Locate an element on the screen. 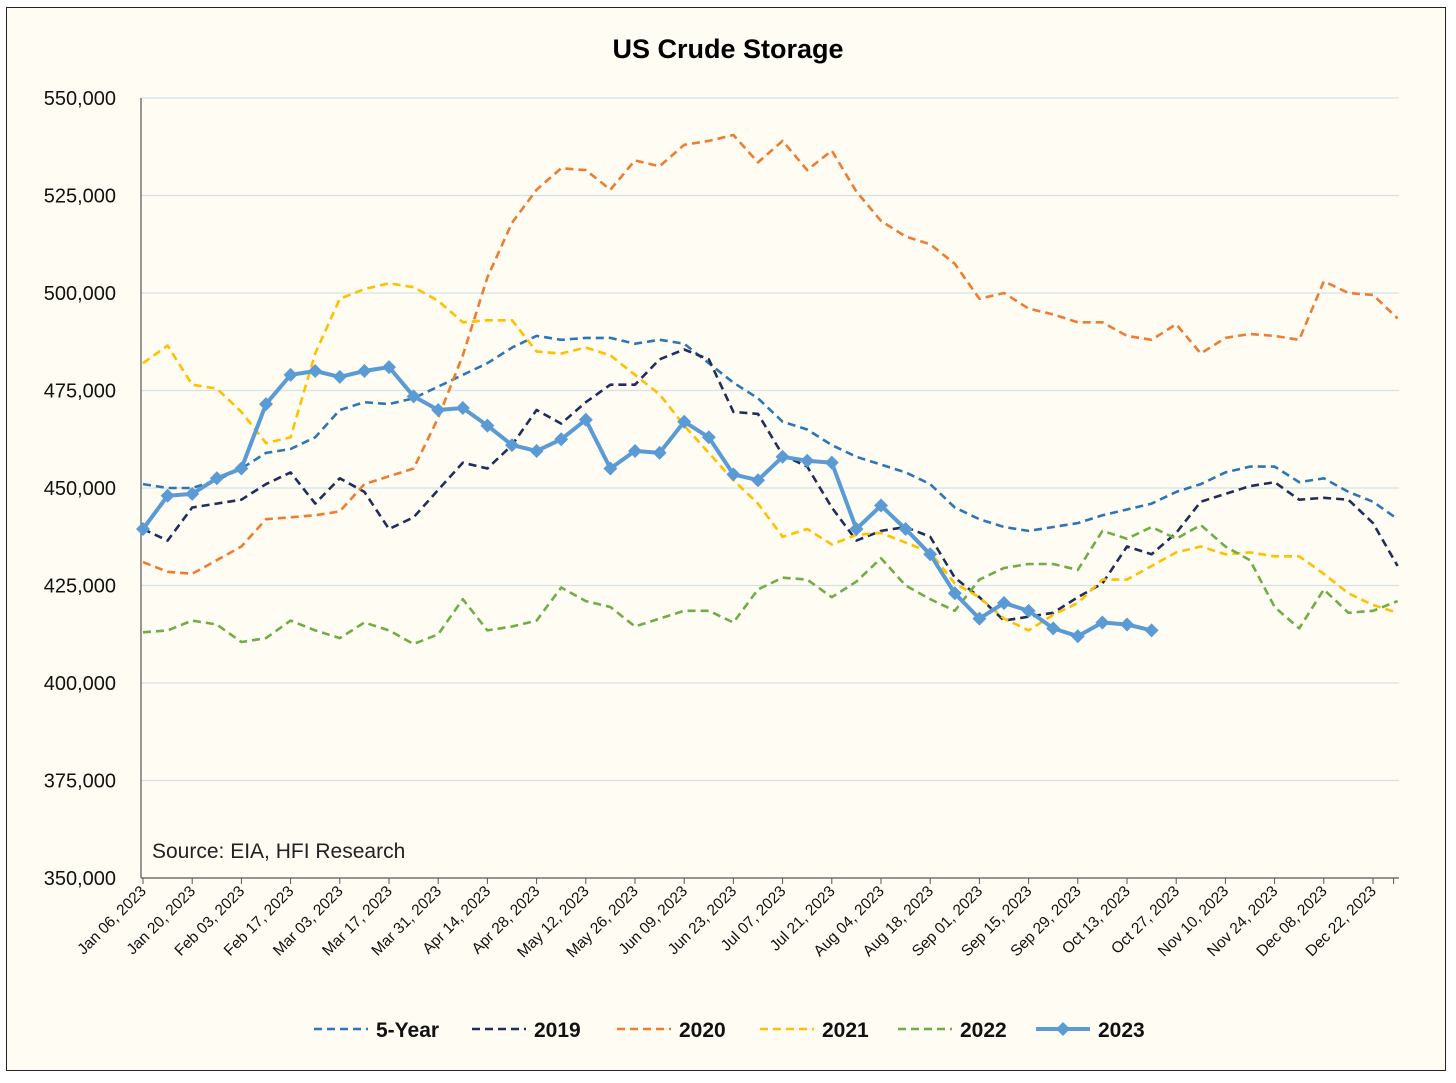  legend-2021-label: 2021 is located at coordinates (845, 1030).